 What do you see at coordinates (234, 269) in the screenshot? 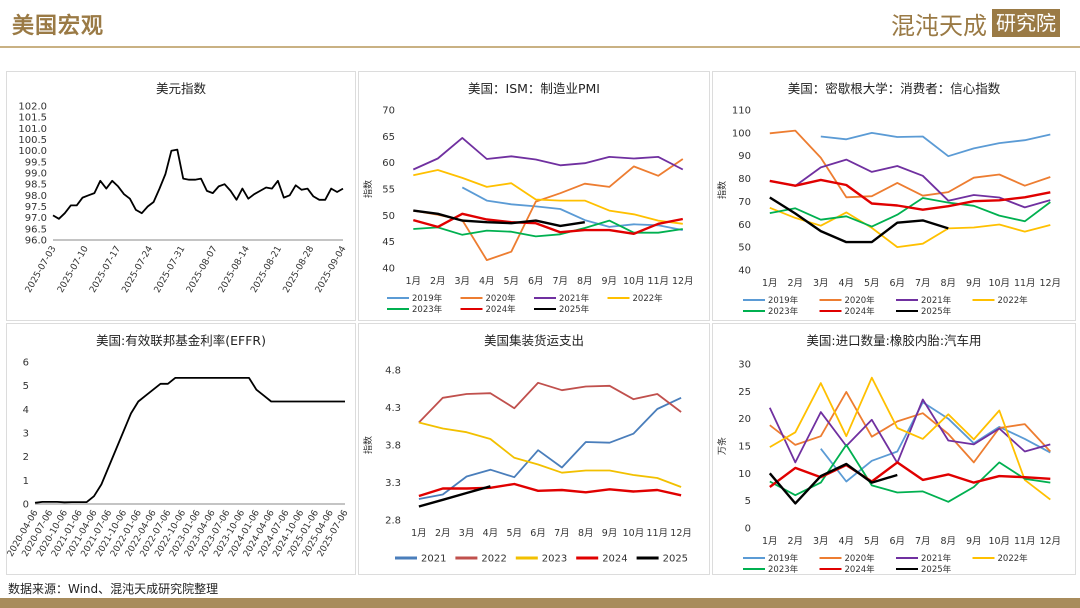
I see `x-tick-label: 2025-08-14` at bounding box center [234, 269].